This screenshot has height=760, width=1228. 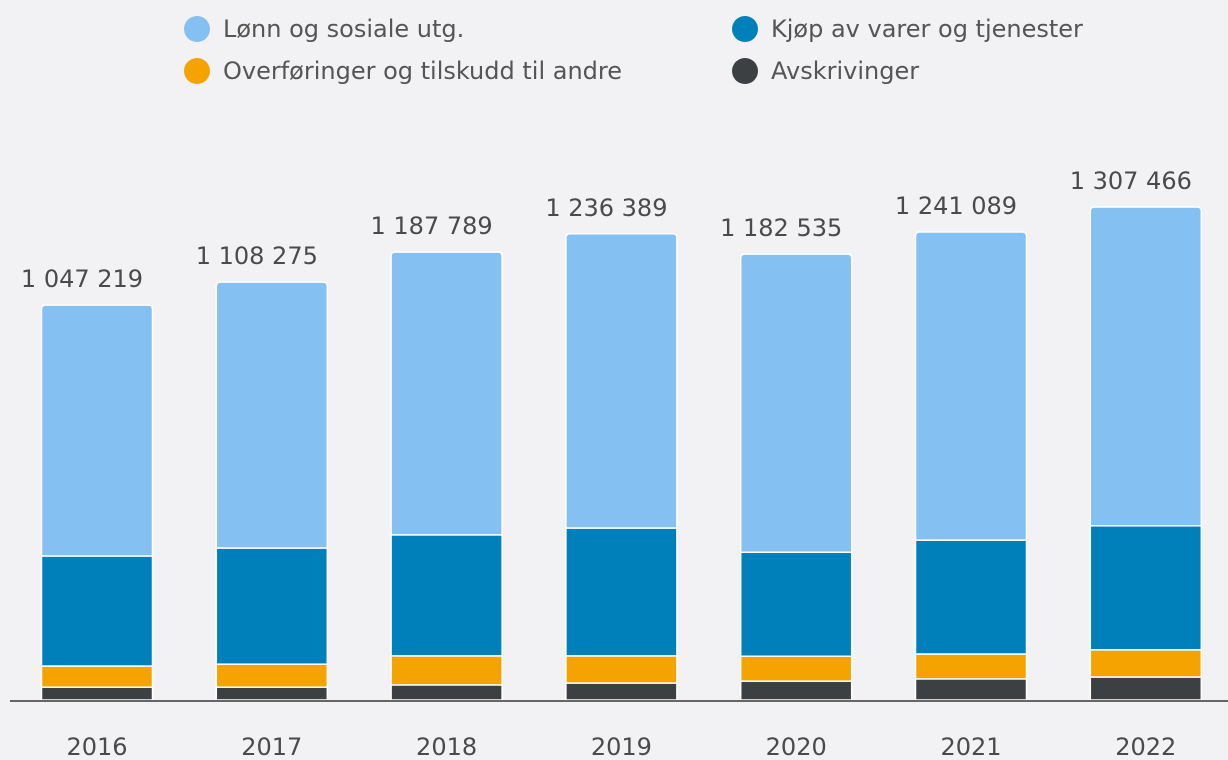 I want to click on legend-label: Lønn og sosiale utg., so click(x=343, y=29).